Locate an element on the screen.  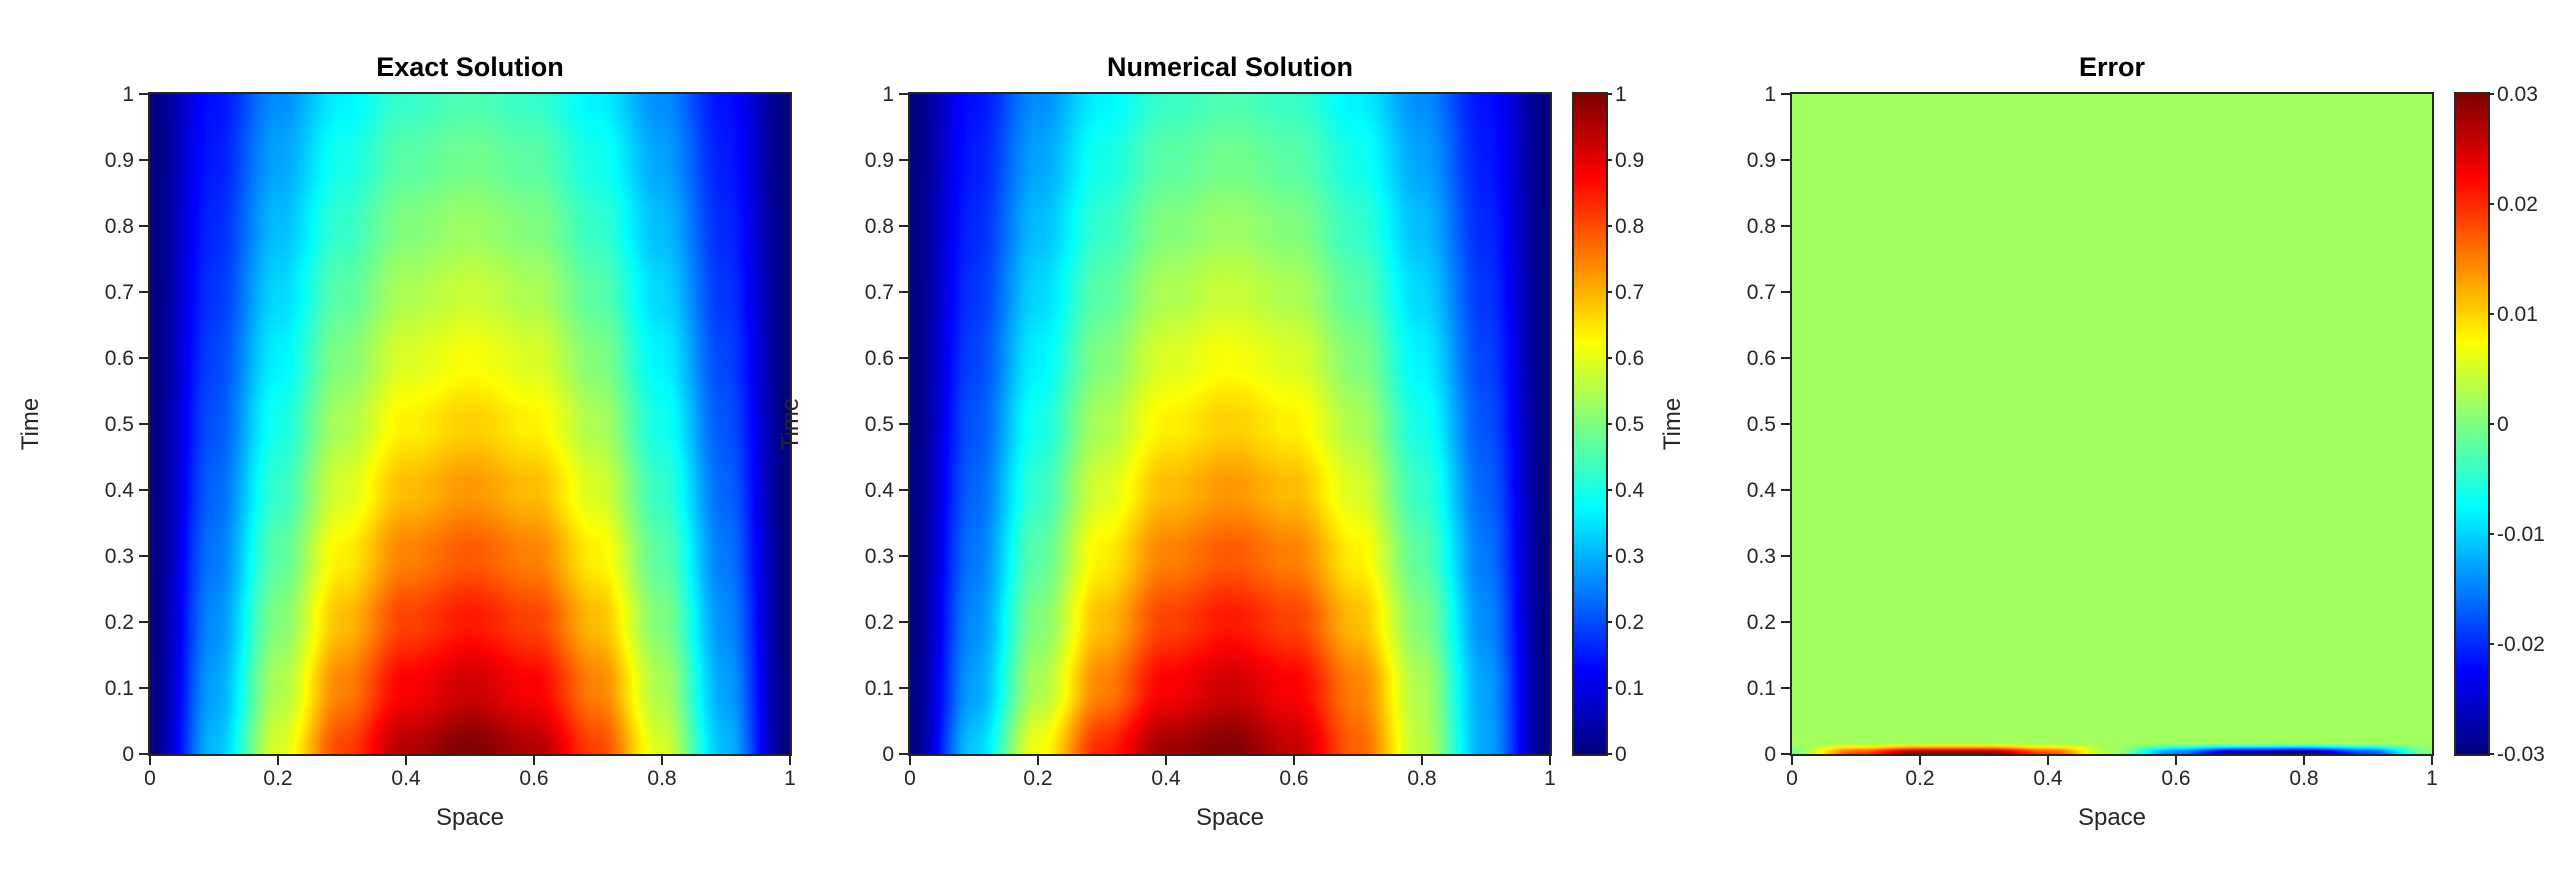
chart-title-exact: Exact Solution is located at coordinates (470, 67).